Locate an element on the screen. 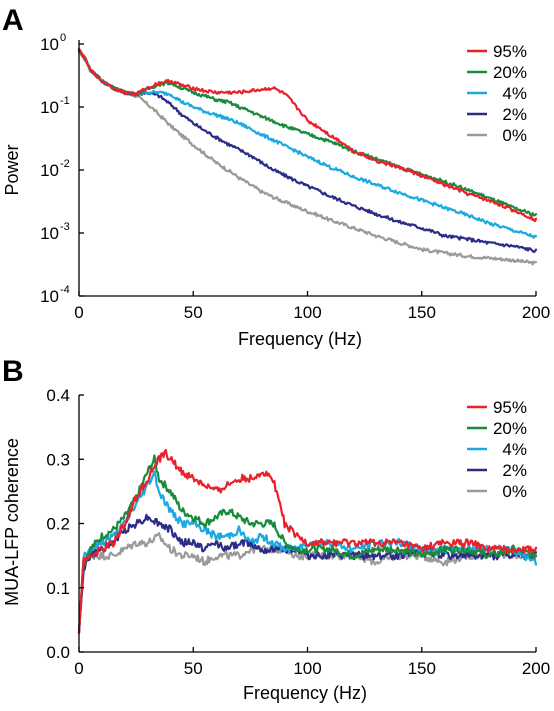 This screenshot has height=711, width=554. y-tick-label: 0.2 is located at coordinates (58, 524).